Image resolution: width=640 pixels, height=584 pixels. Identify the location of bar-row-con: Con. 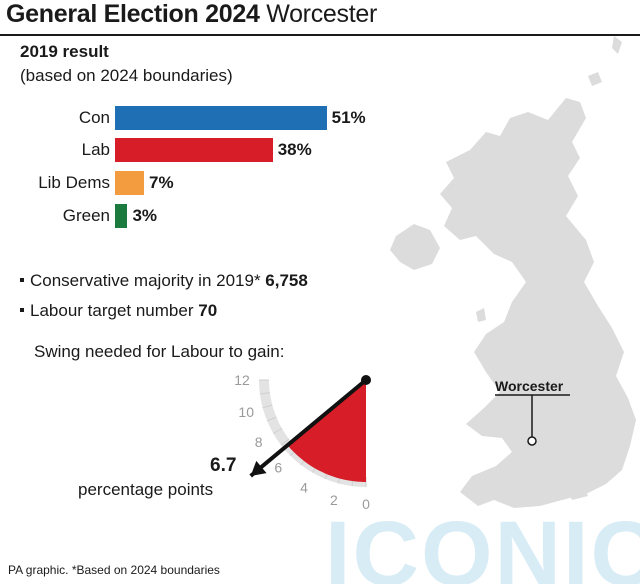
(55, 118).